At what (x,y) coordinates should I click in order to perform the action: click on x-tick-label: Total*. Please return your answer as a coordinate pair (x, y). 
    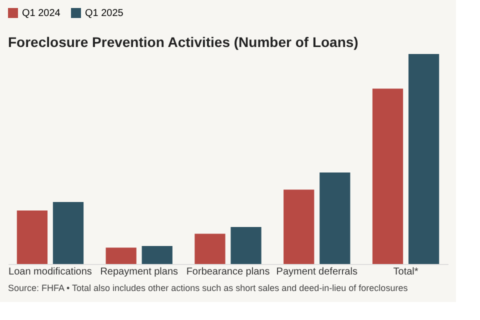
    Looking at the image, I should click on (405, 272).